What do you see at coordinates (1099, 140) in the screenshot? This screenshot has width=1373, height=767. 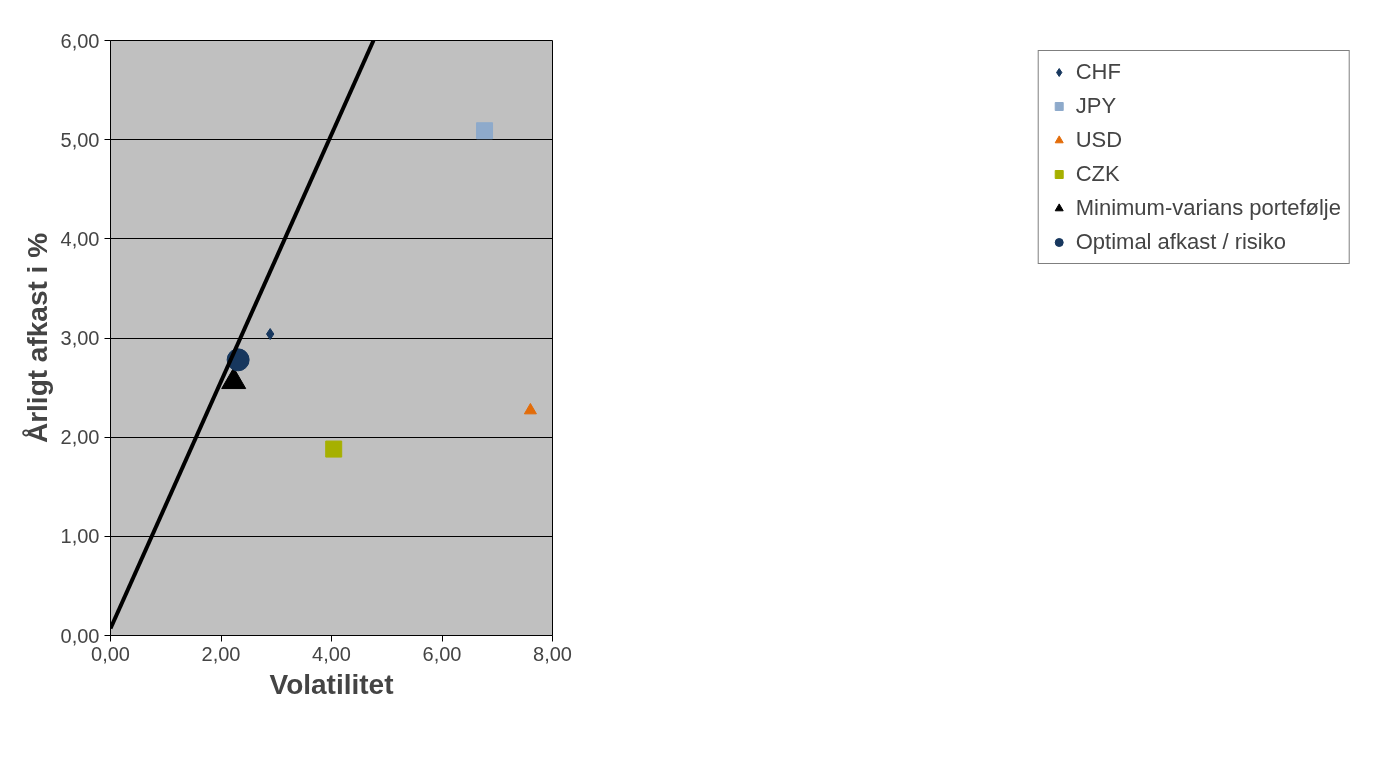 I see `legend-label: USD` at bounding box center [1099, 140].